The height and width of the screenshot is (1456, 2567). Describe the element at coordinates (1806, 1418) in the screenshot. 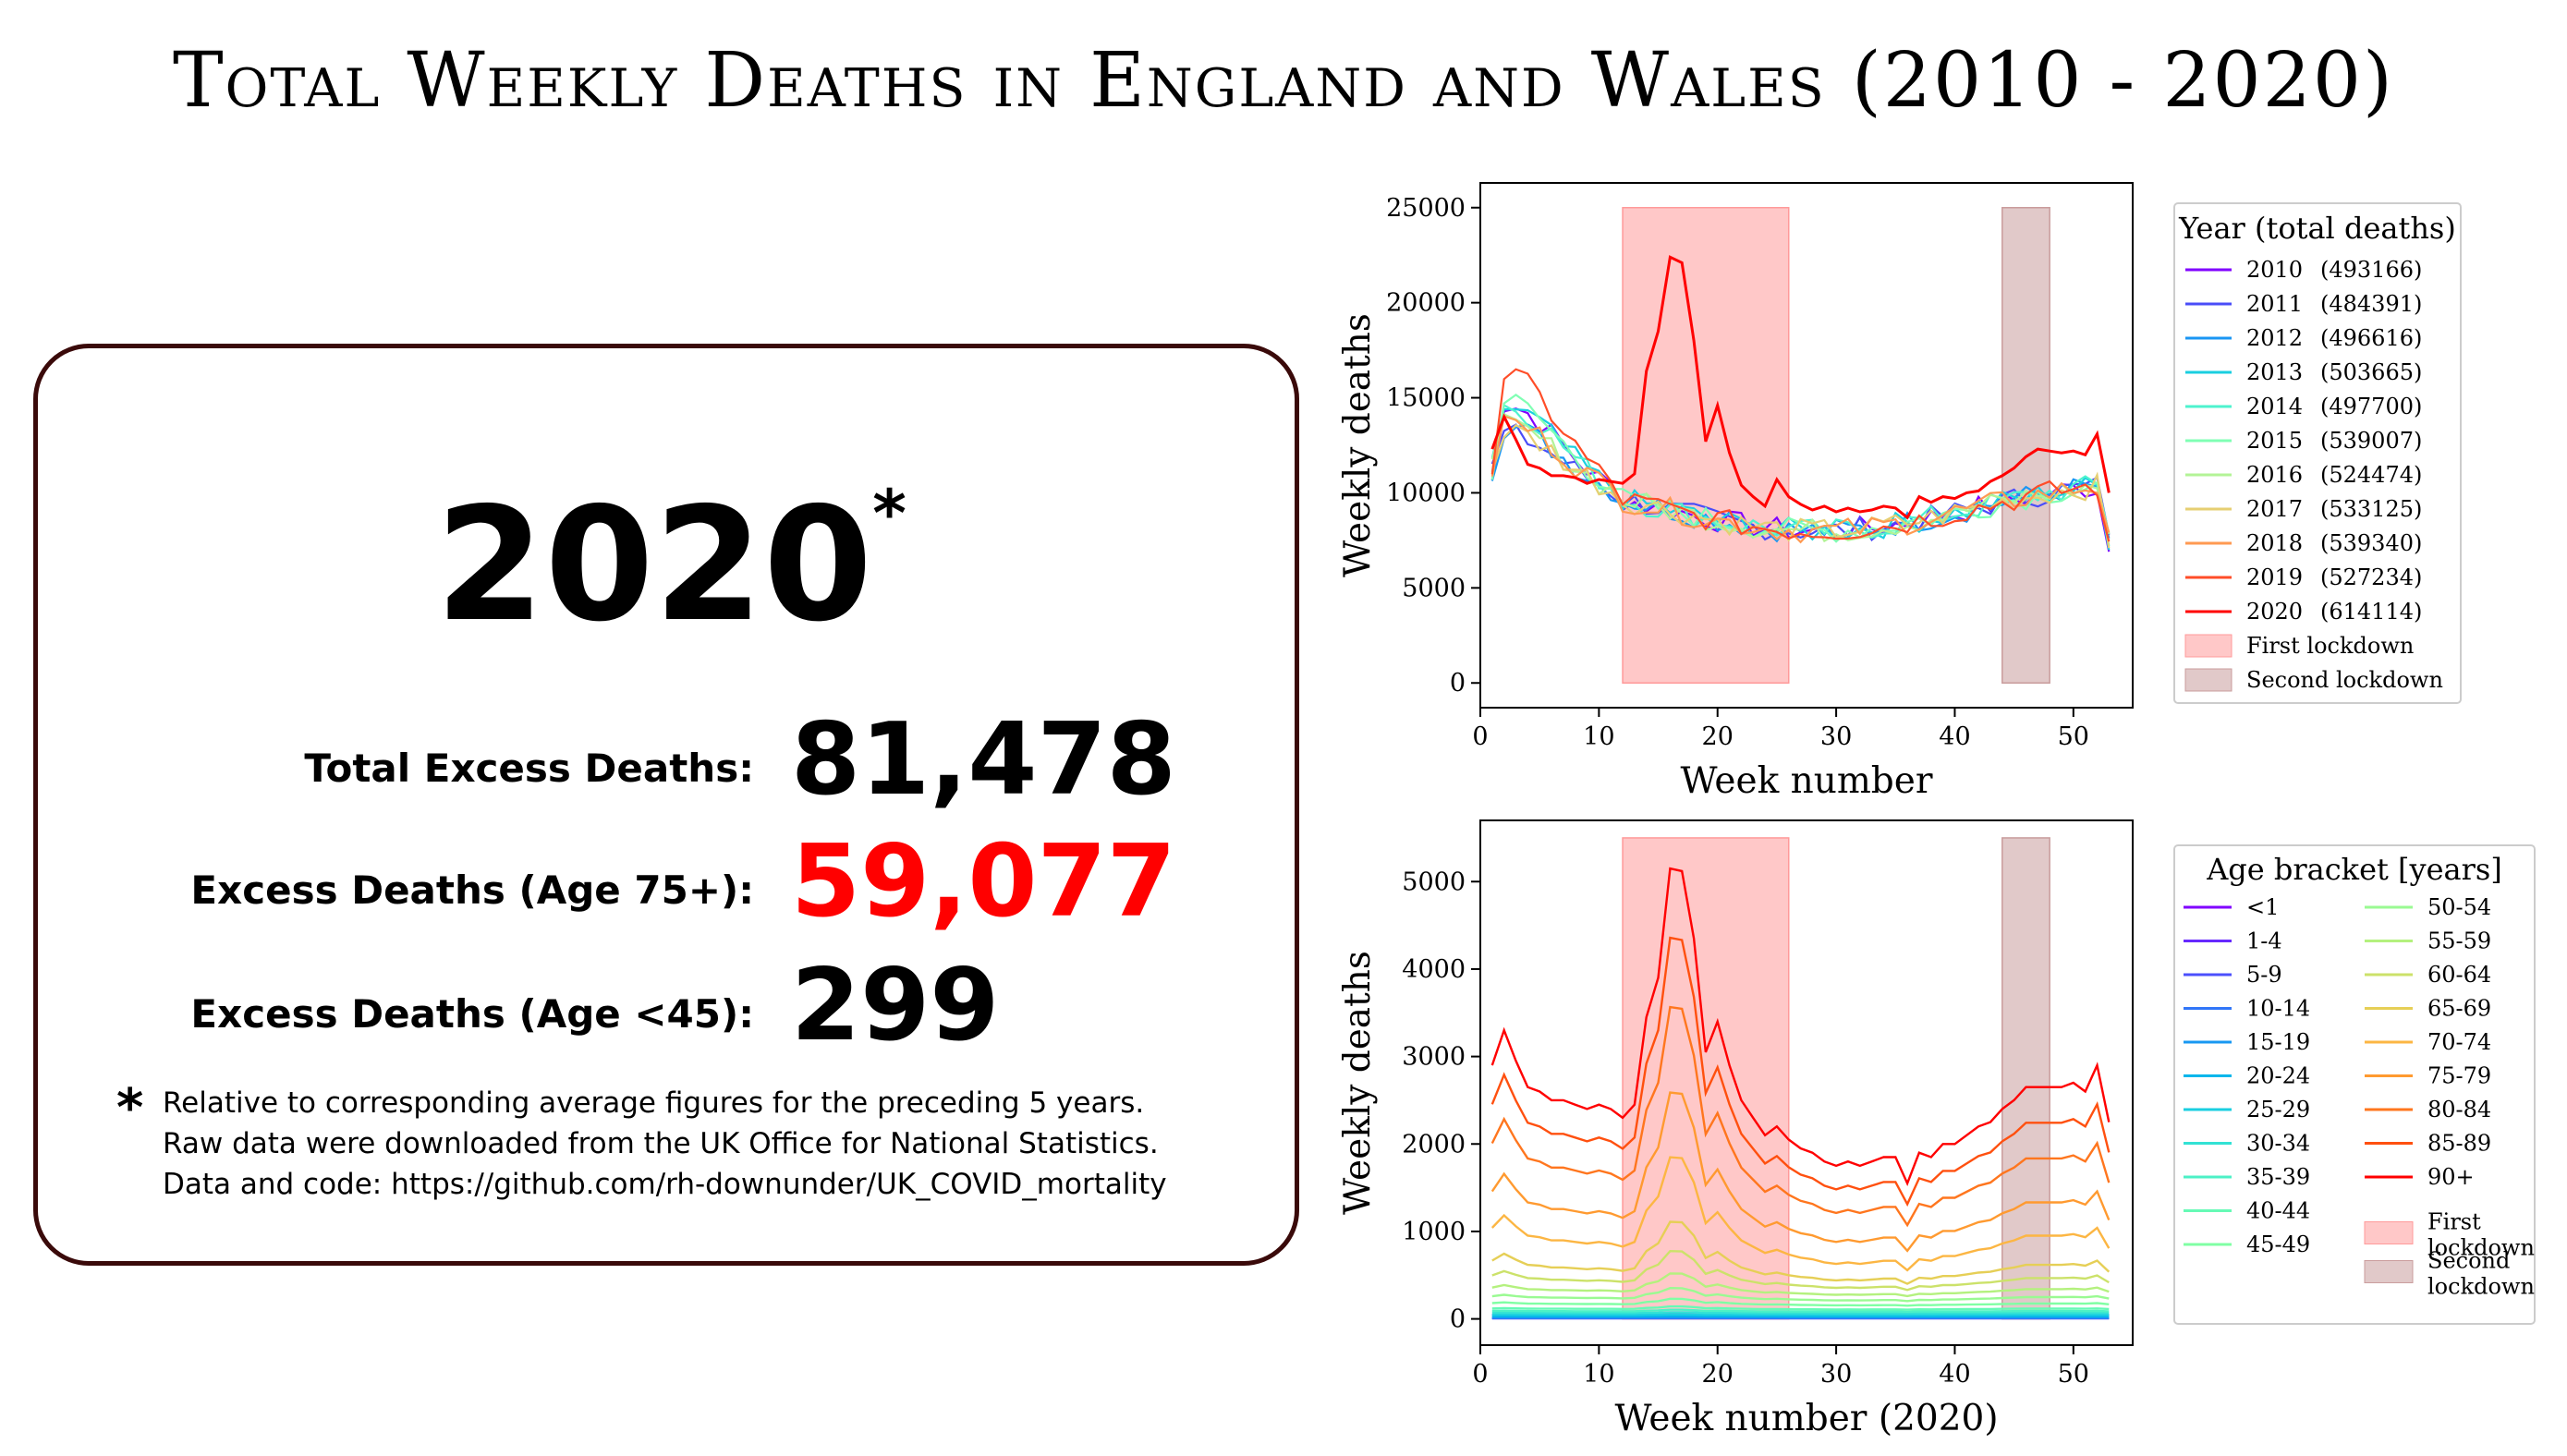

I see `x-axis-label: Week number (2020)` at that location.